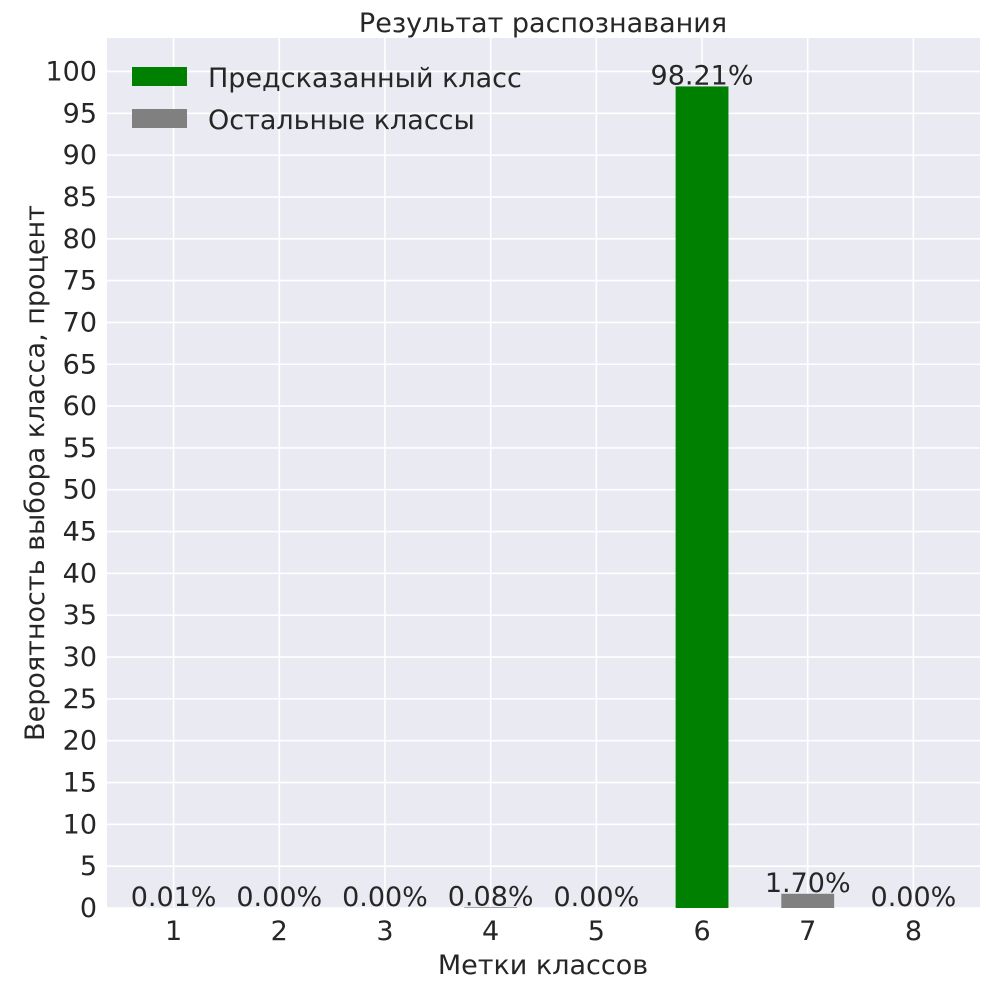 The width and height of the screenshot is (989, 989). I want to click on y-tick-label: 55, so click(80, 448).